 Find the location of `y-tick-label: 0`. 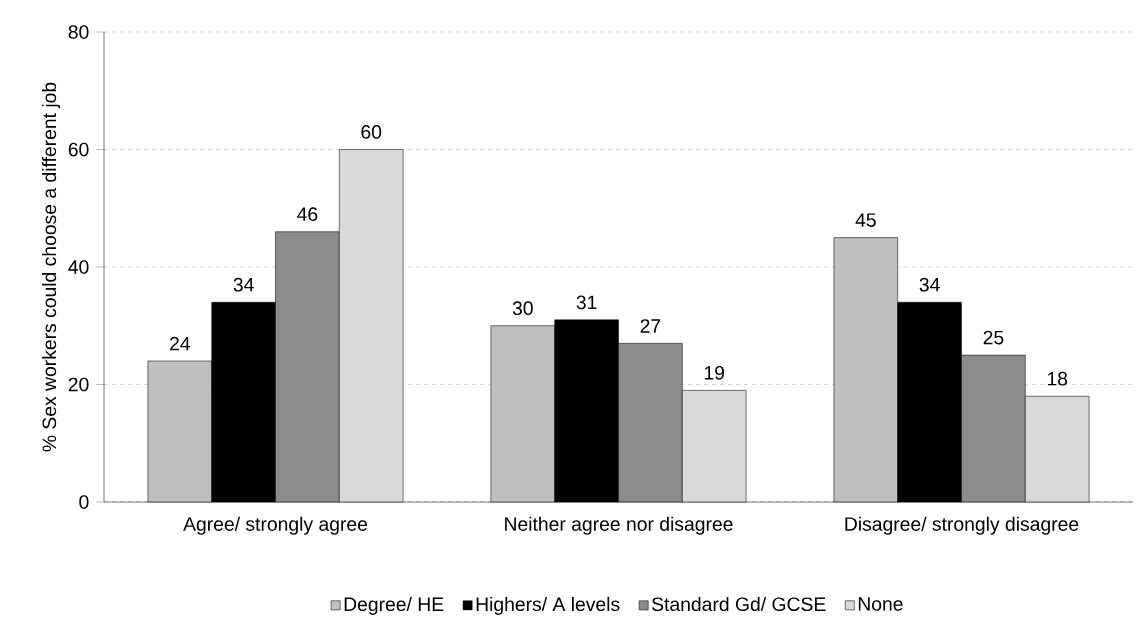

y-tick-label: 0 is located at coordinates (84, 502).